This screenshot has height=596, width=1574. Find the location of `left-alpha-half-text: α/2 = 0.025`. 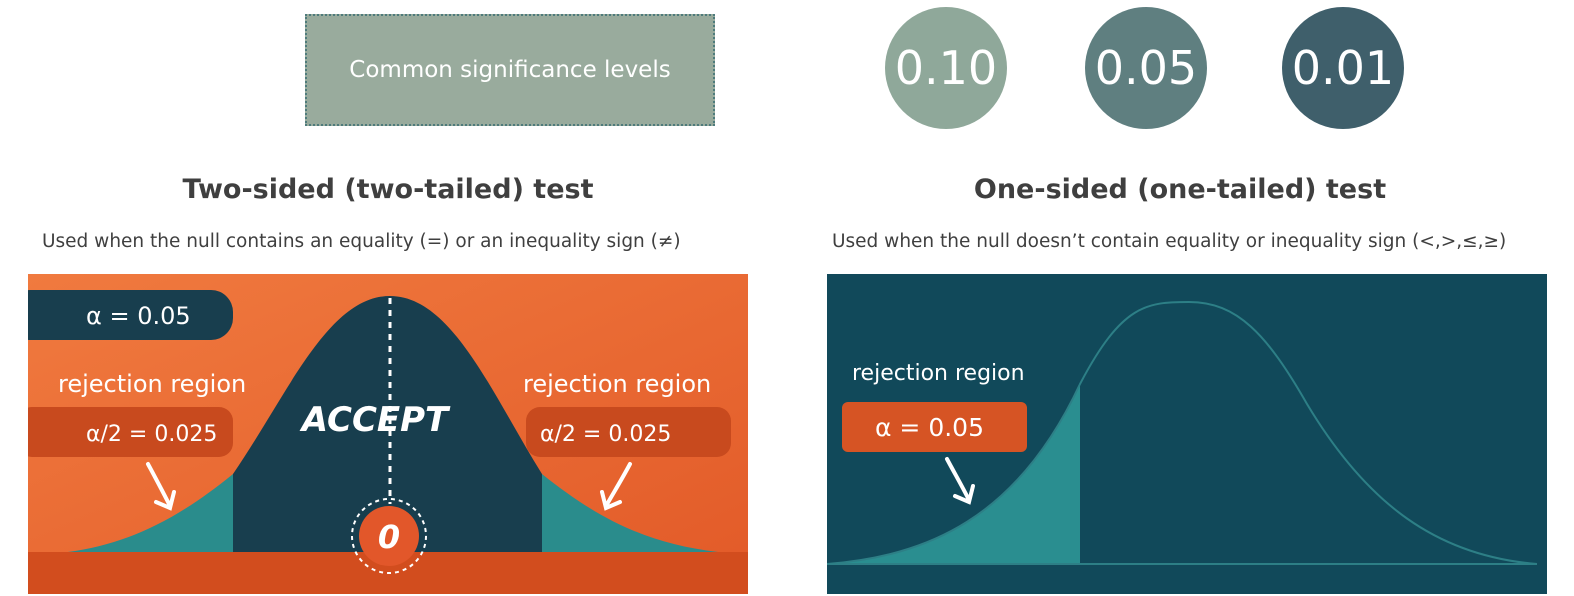

left-alpha-half-text: α/2 = 0.025 is located at coordinates (151, 434).